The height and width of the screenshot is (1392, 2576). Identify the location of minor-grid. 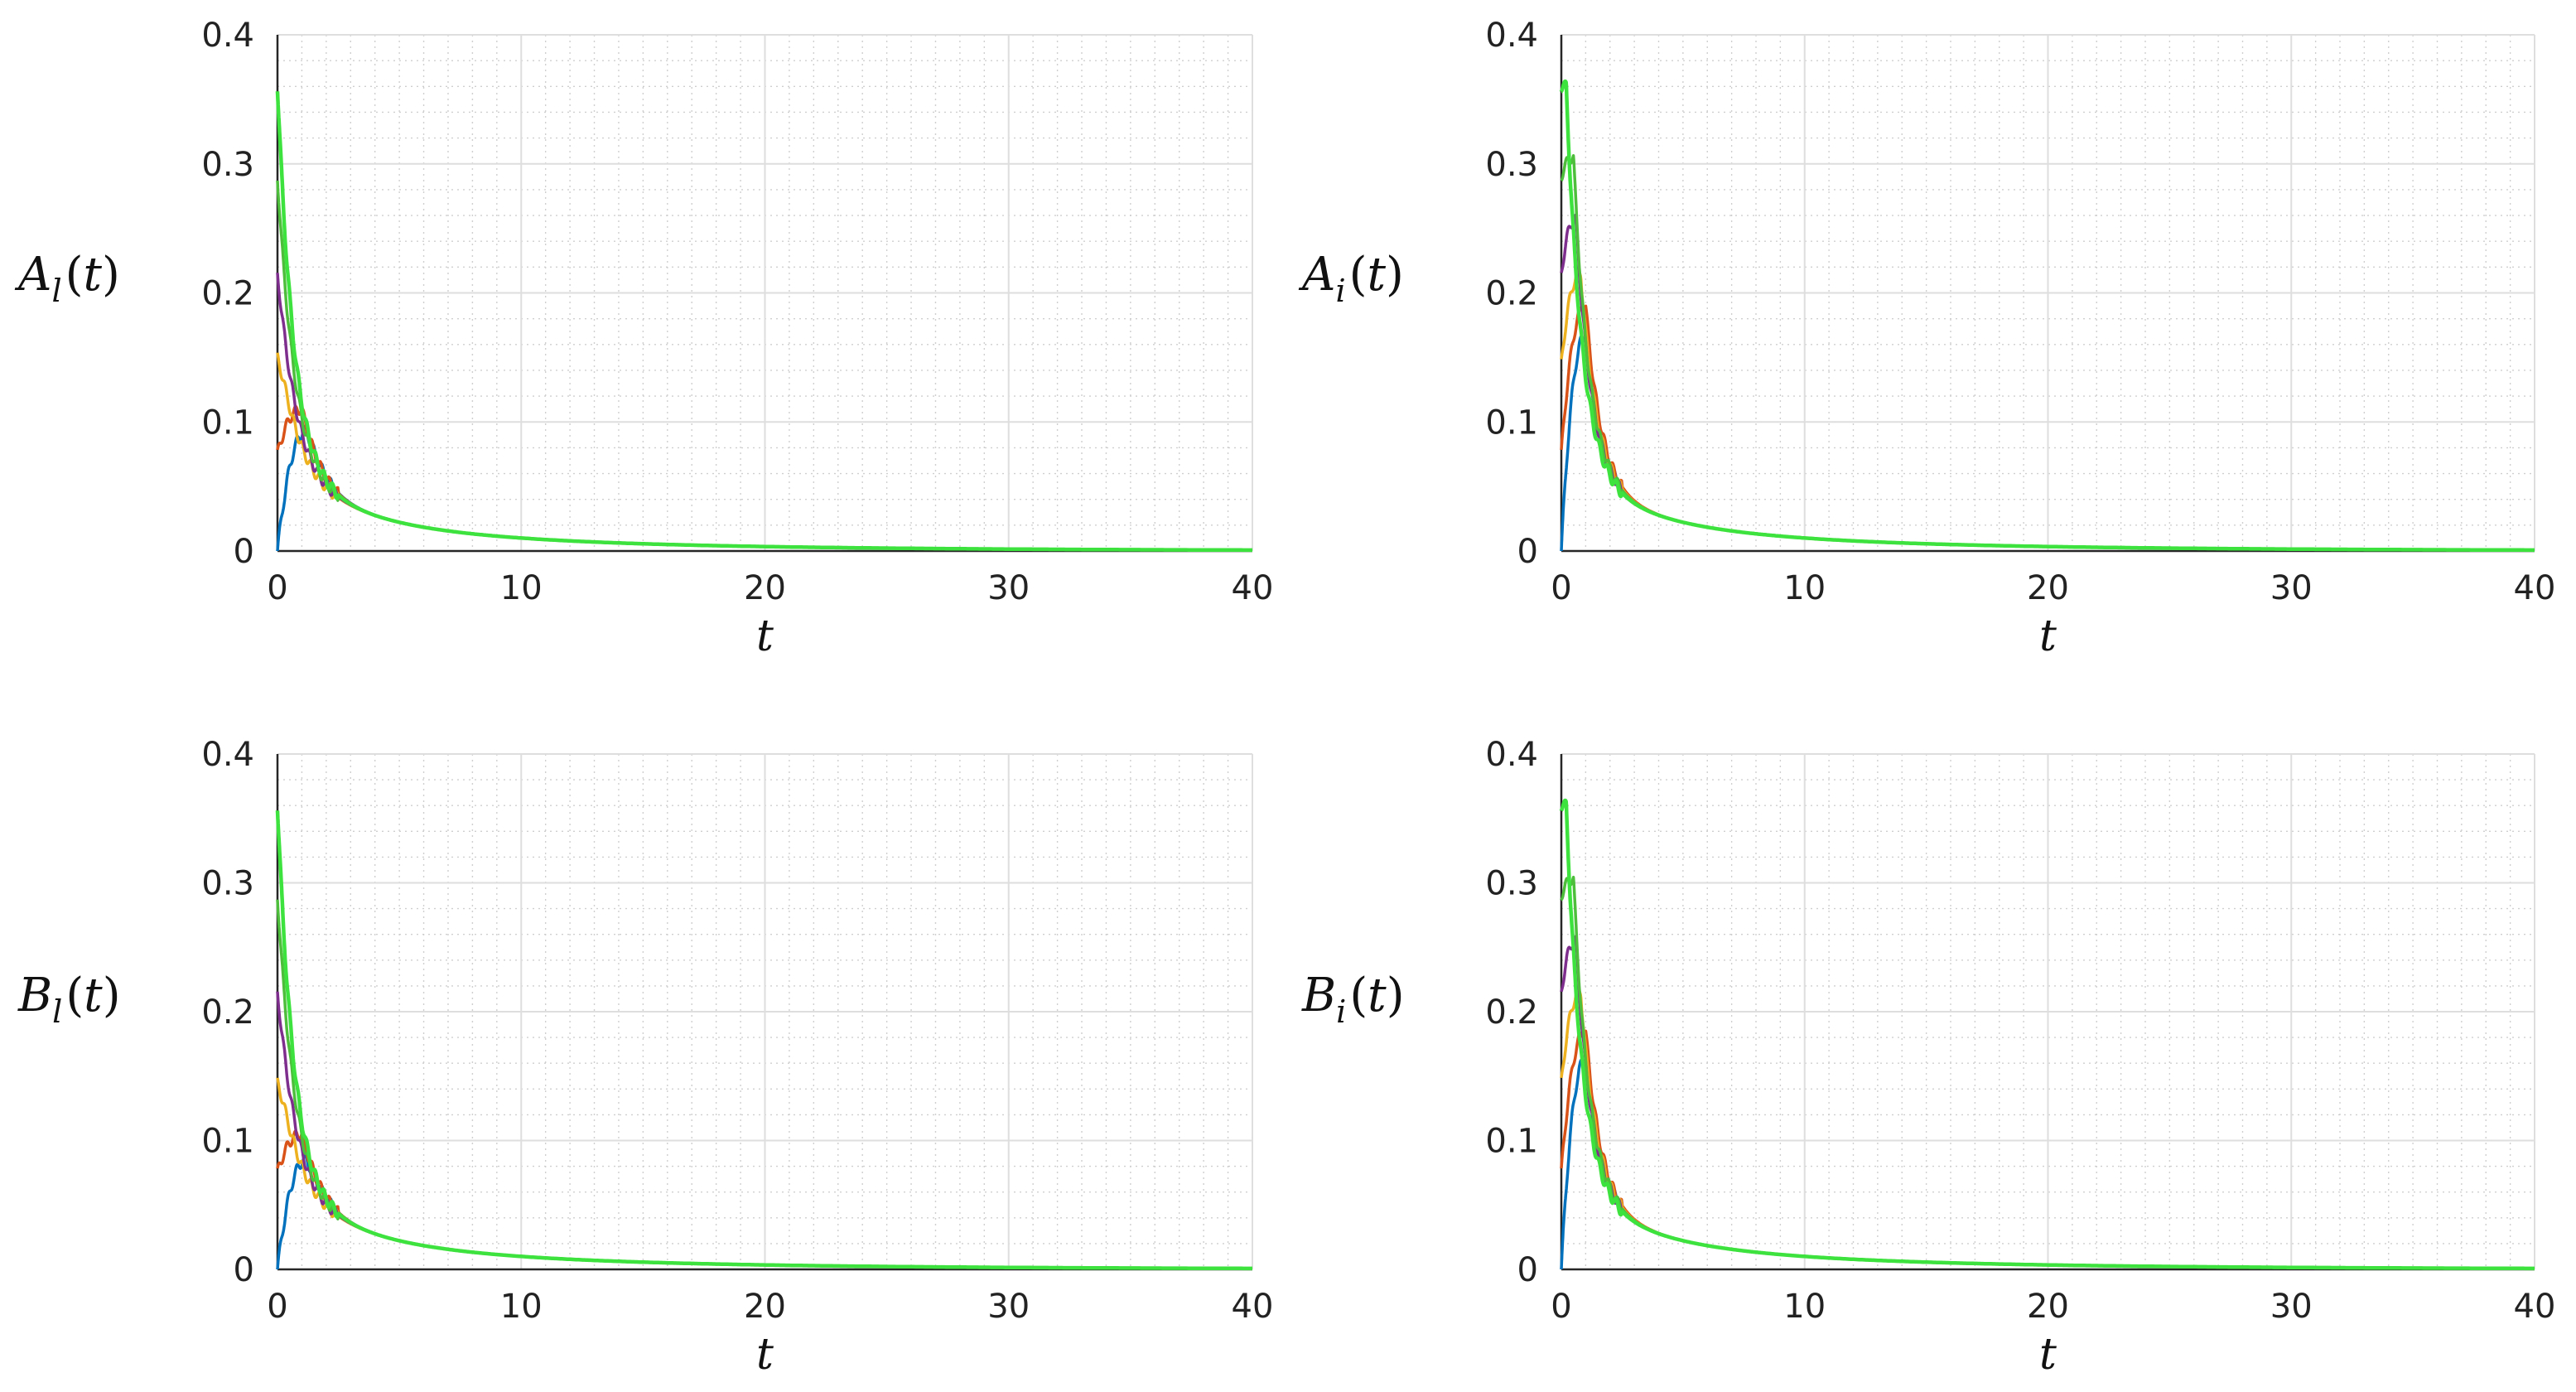
(2048, 293).